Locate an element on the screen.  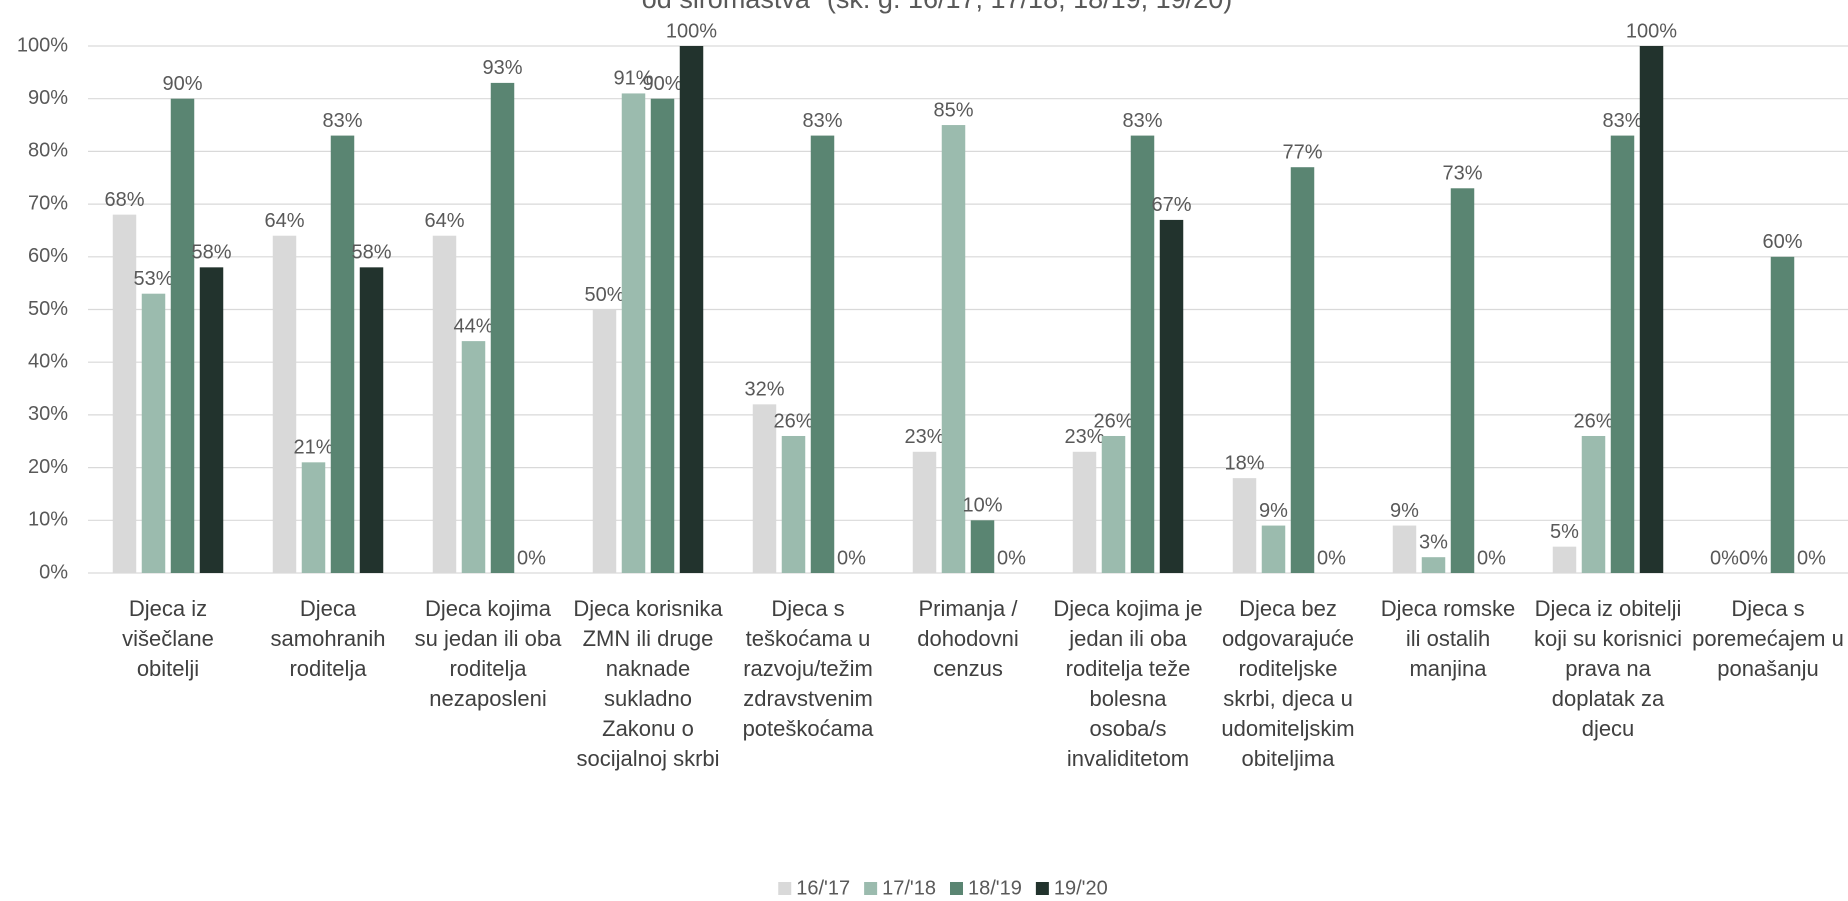
y-tick-label: 60% is located at coordinates (48, 256).